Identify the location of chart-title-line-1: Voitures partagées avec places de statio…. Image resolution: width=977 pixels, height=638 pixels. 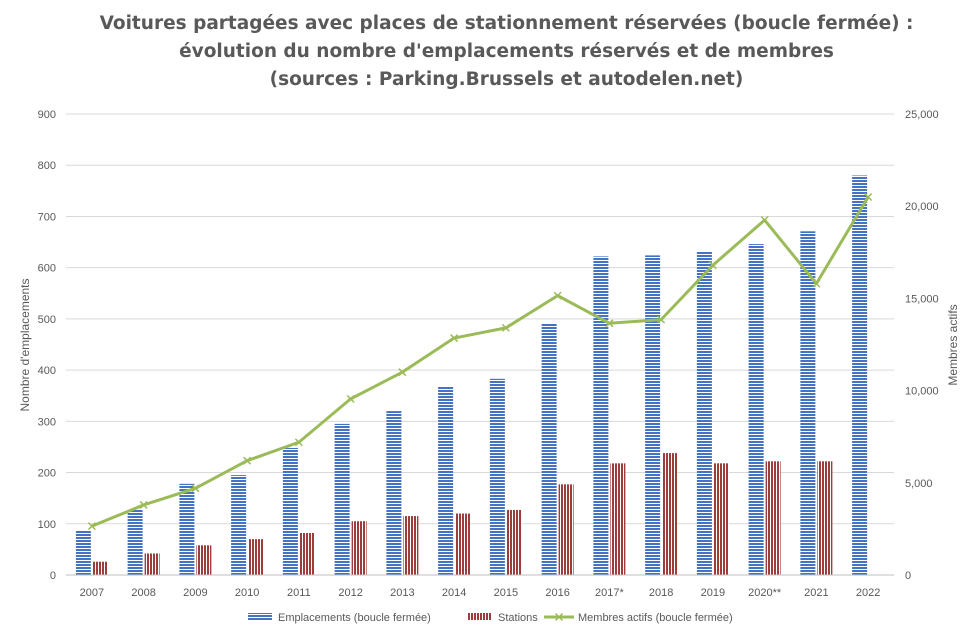
(506, 23).